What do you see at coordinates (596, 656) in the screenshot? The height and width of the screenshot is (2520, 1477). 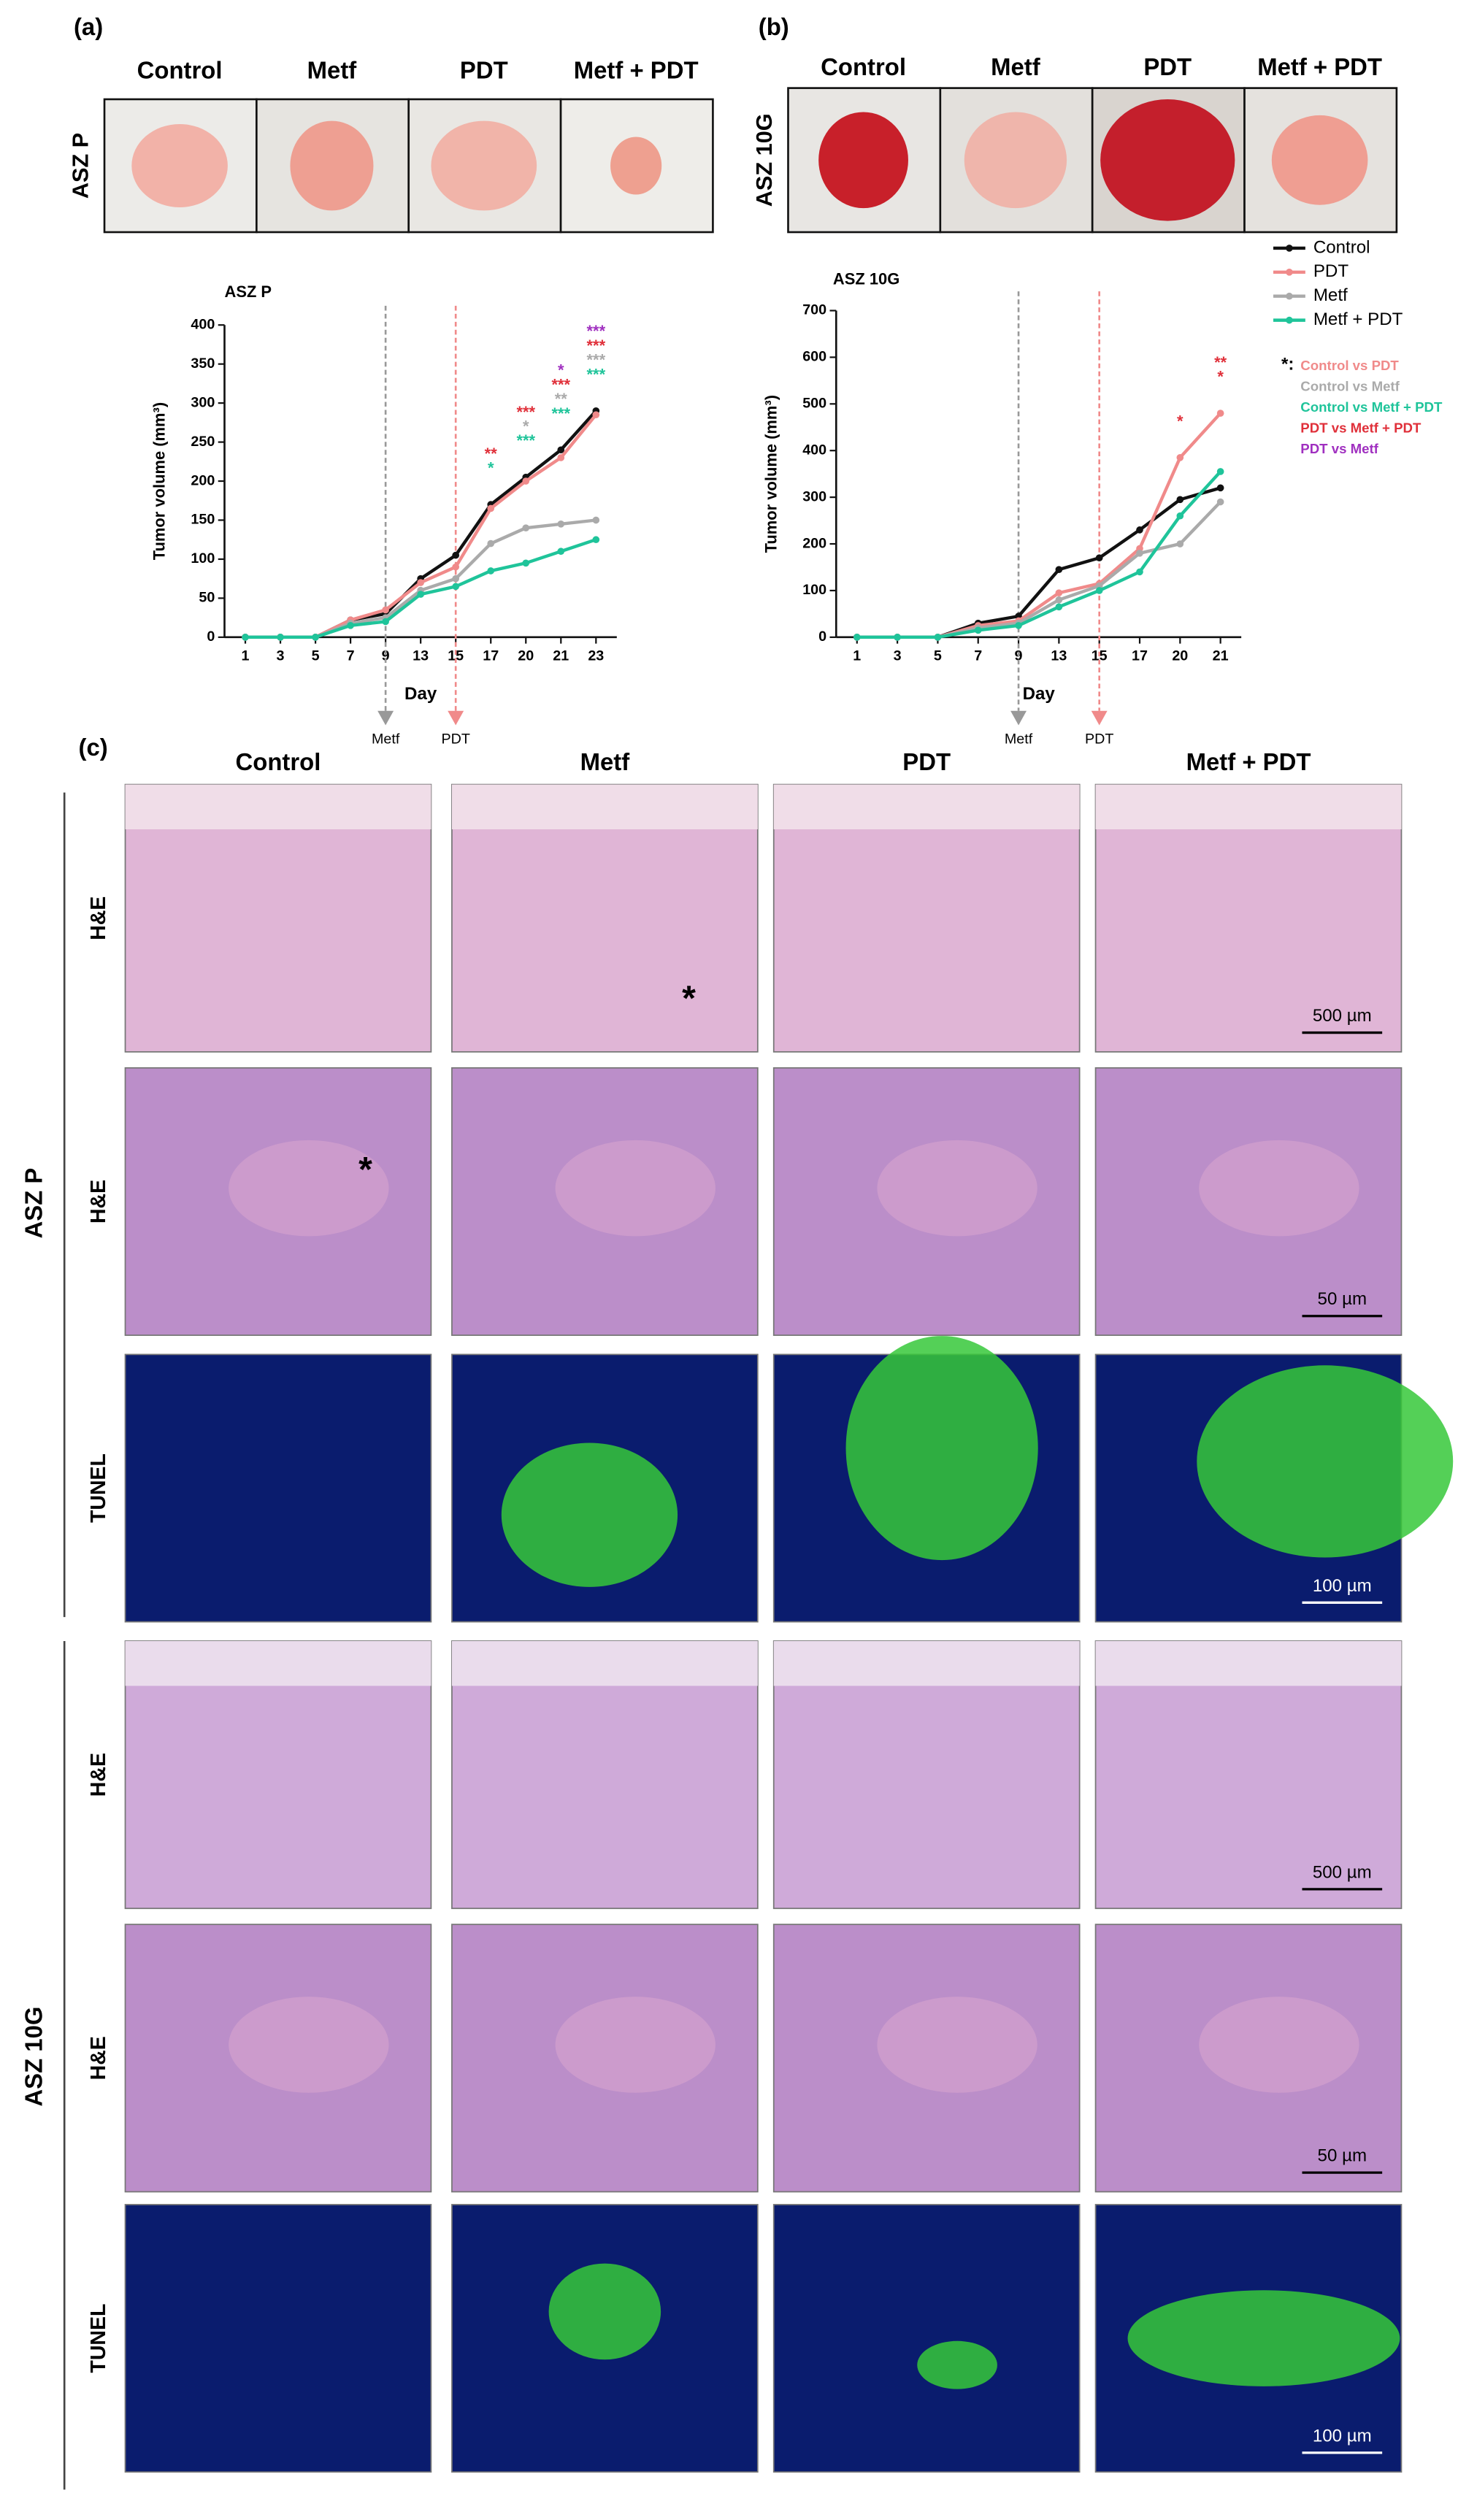 I see `x-tick-label: 23` at bounding box center [596, 656].